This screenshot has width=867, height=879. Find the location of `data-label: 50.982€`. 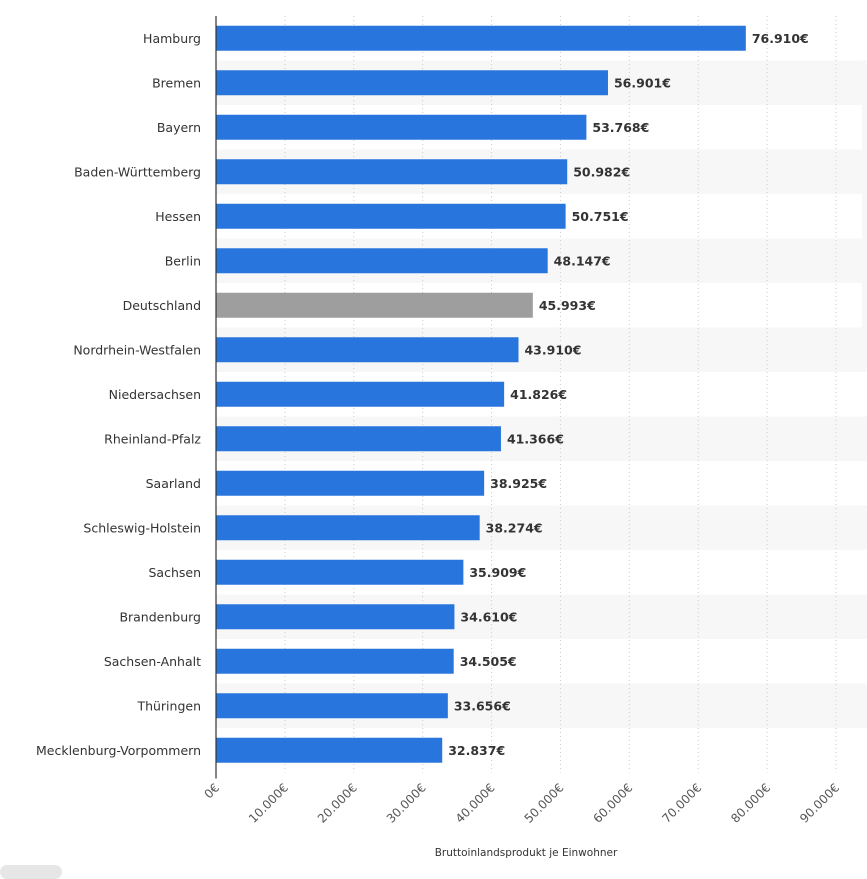

data-label: 50.982€ is located at coordinates (601, 171).